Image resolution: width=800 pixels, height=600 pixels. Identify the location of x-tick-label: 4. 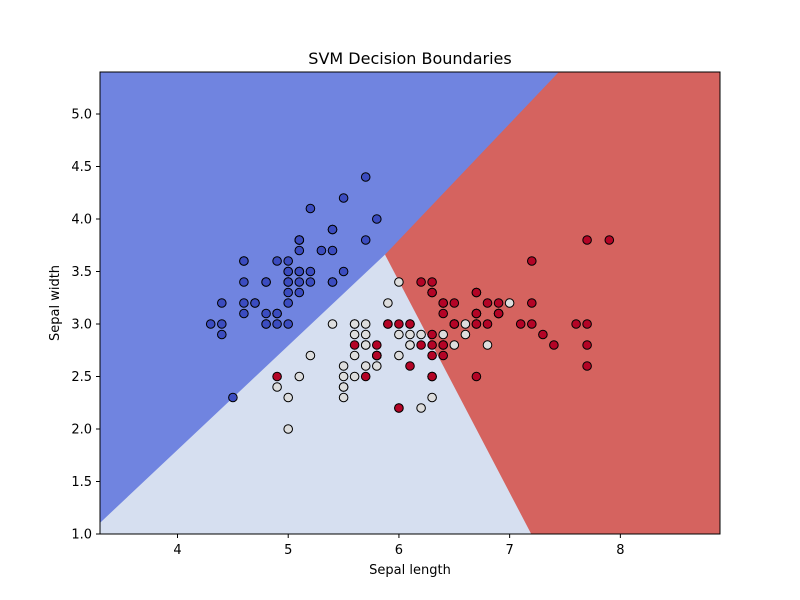
(177, 550).